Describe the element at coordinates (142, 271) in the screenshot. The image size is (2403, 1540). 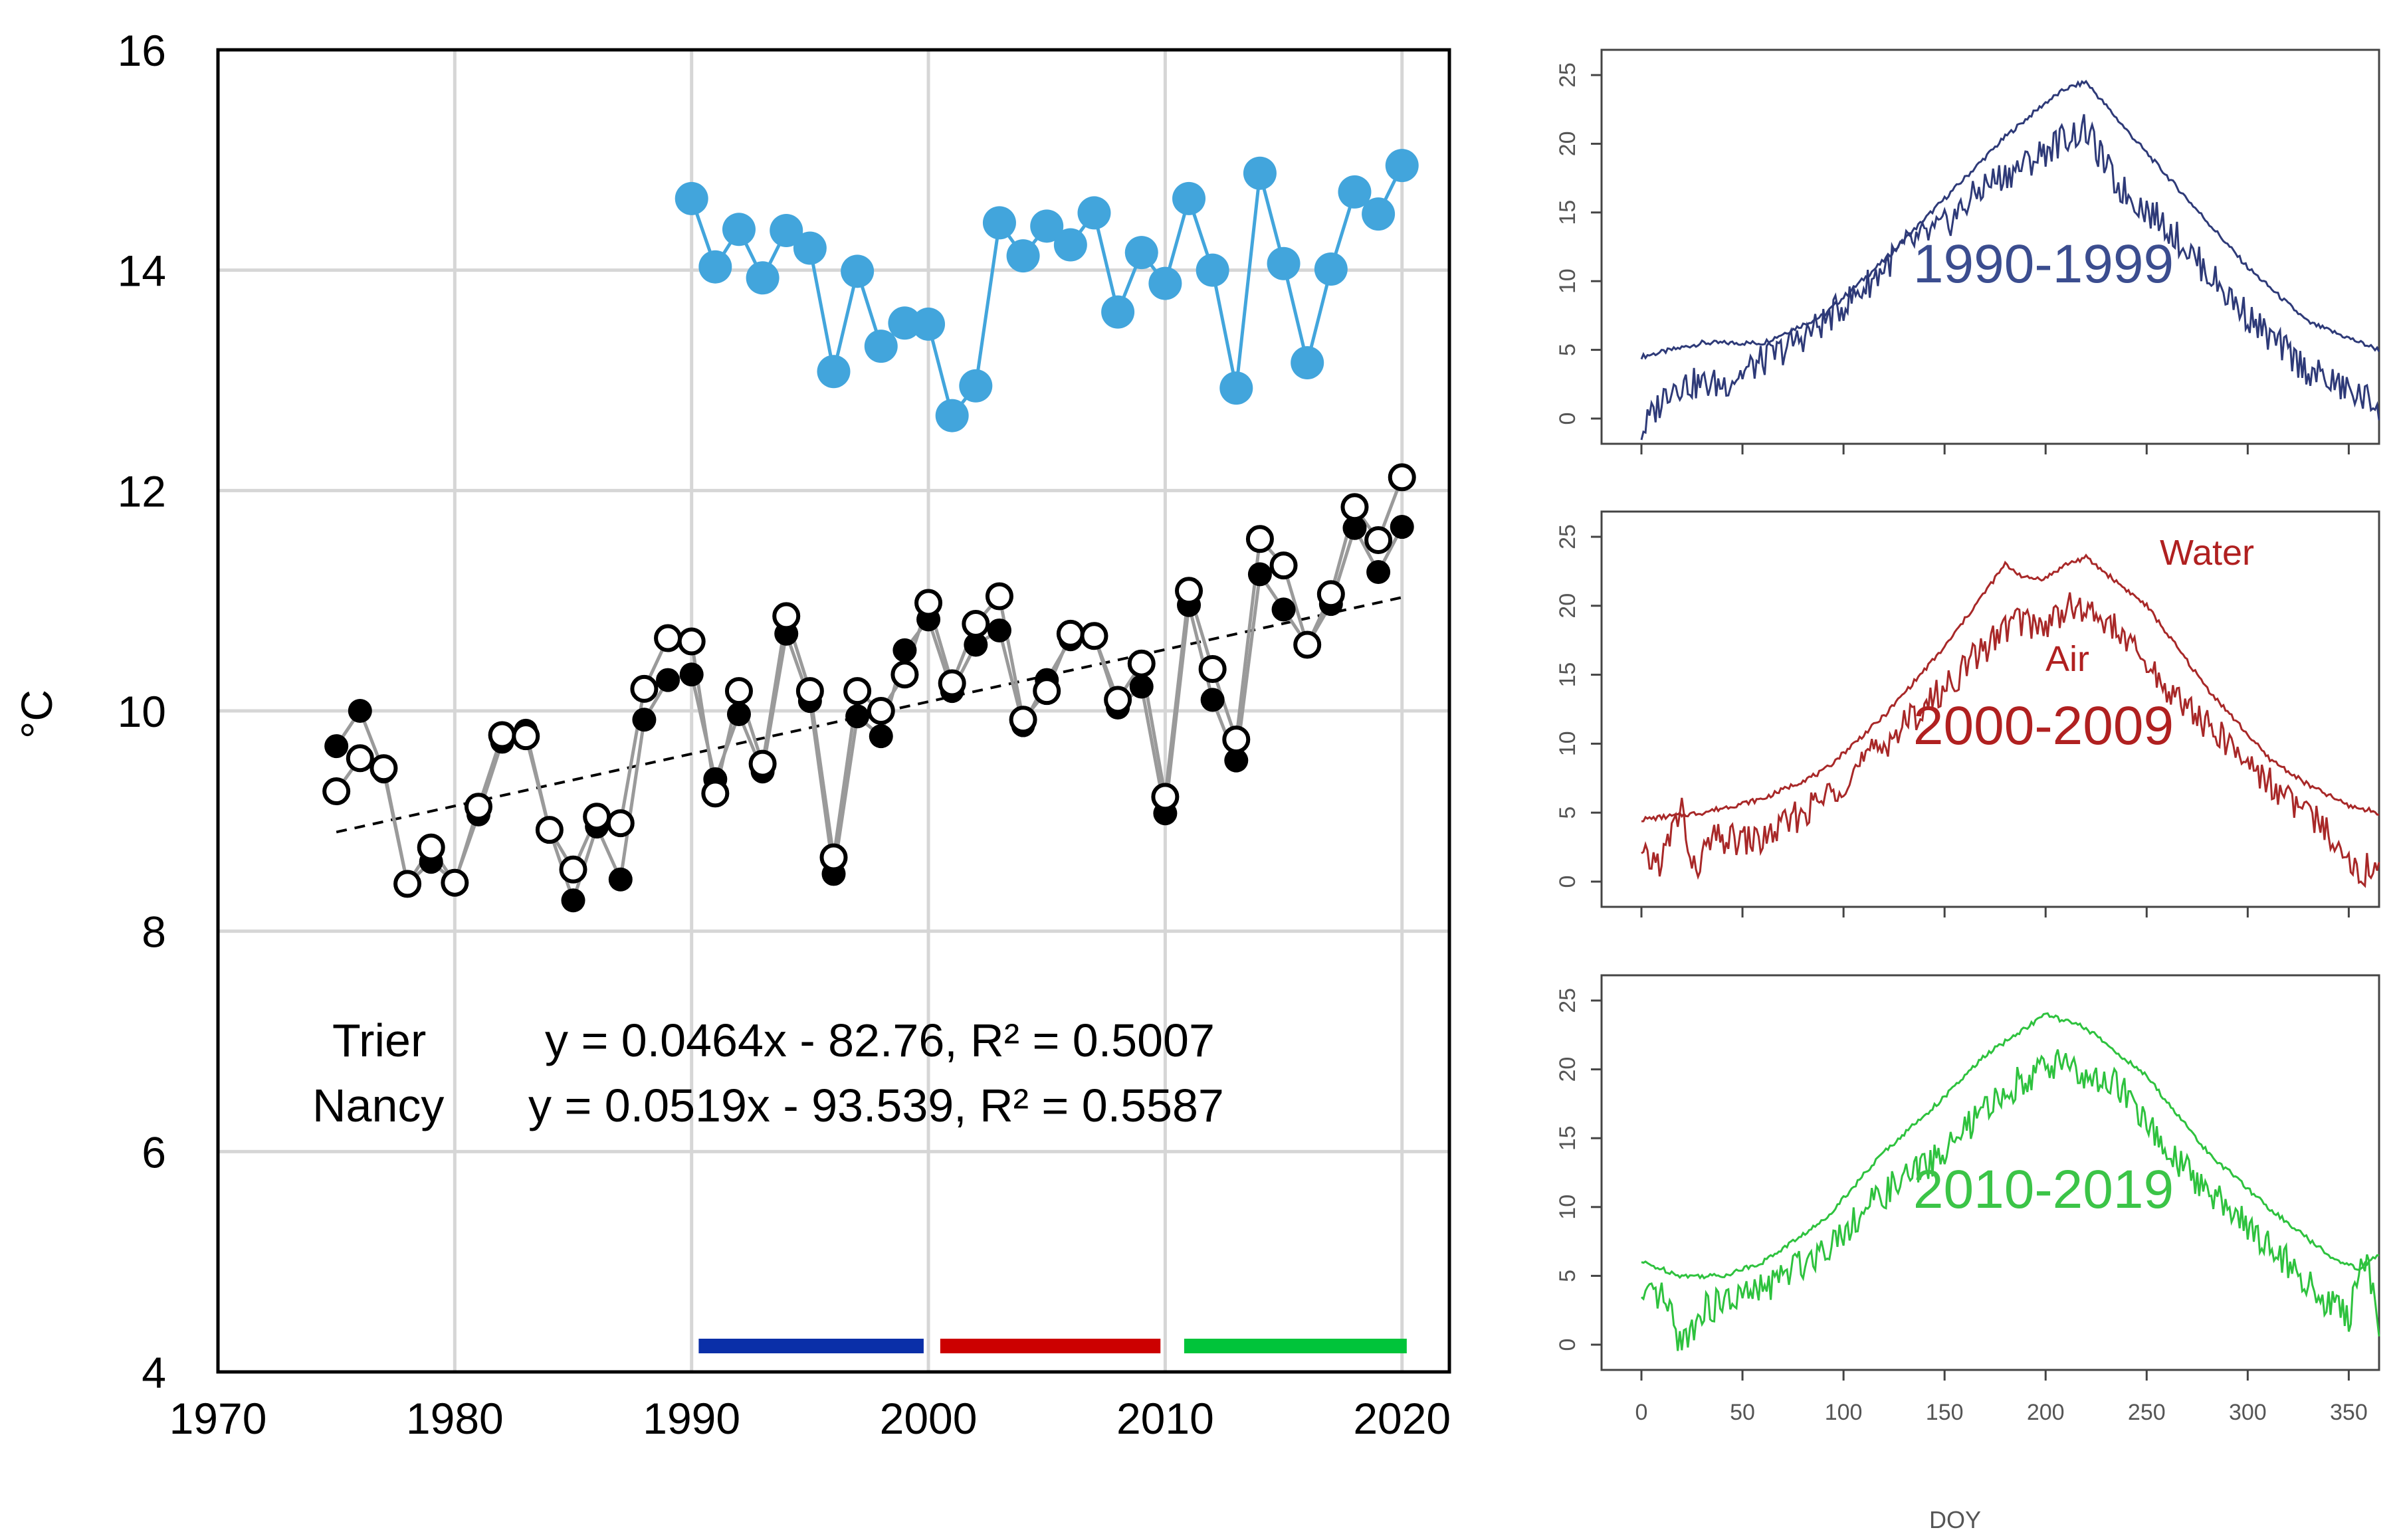
I see `y-tick-label: 14` at that location.